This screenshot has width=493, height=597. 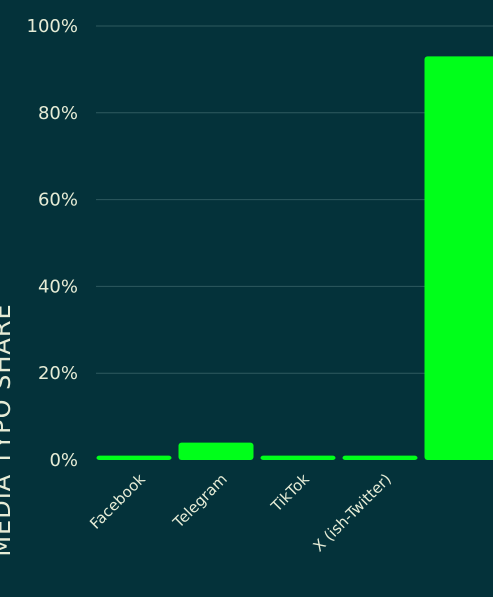 I want to click on y-tick-label: 20%, so click(x=58, y=373).